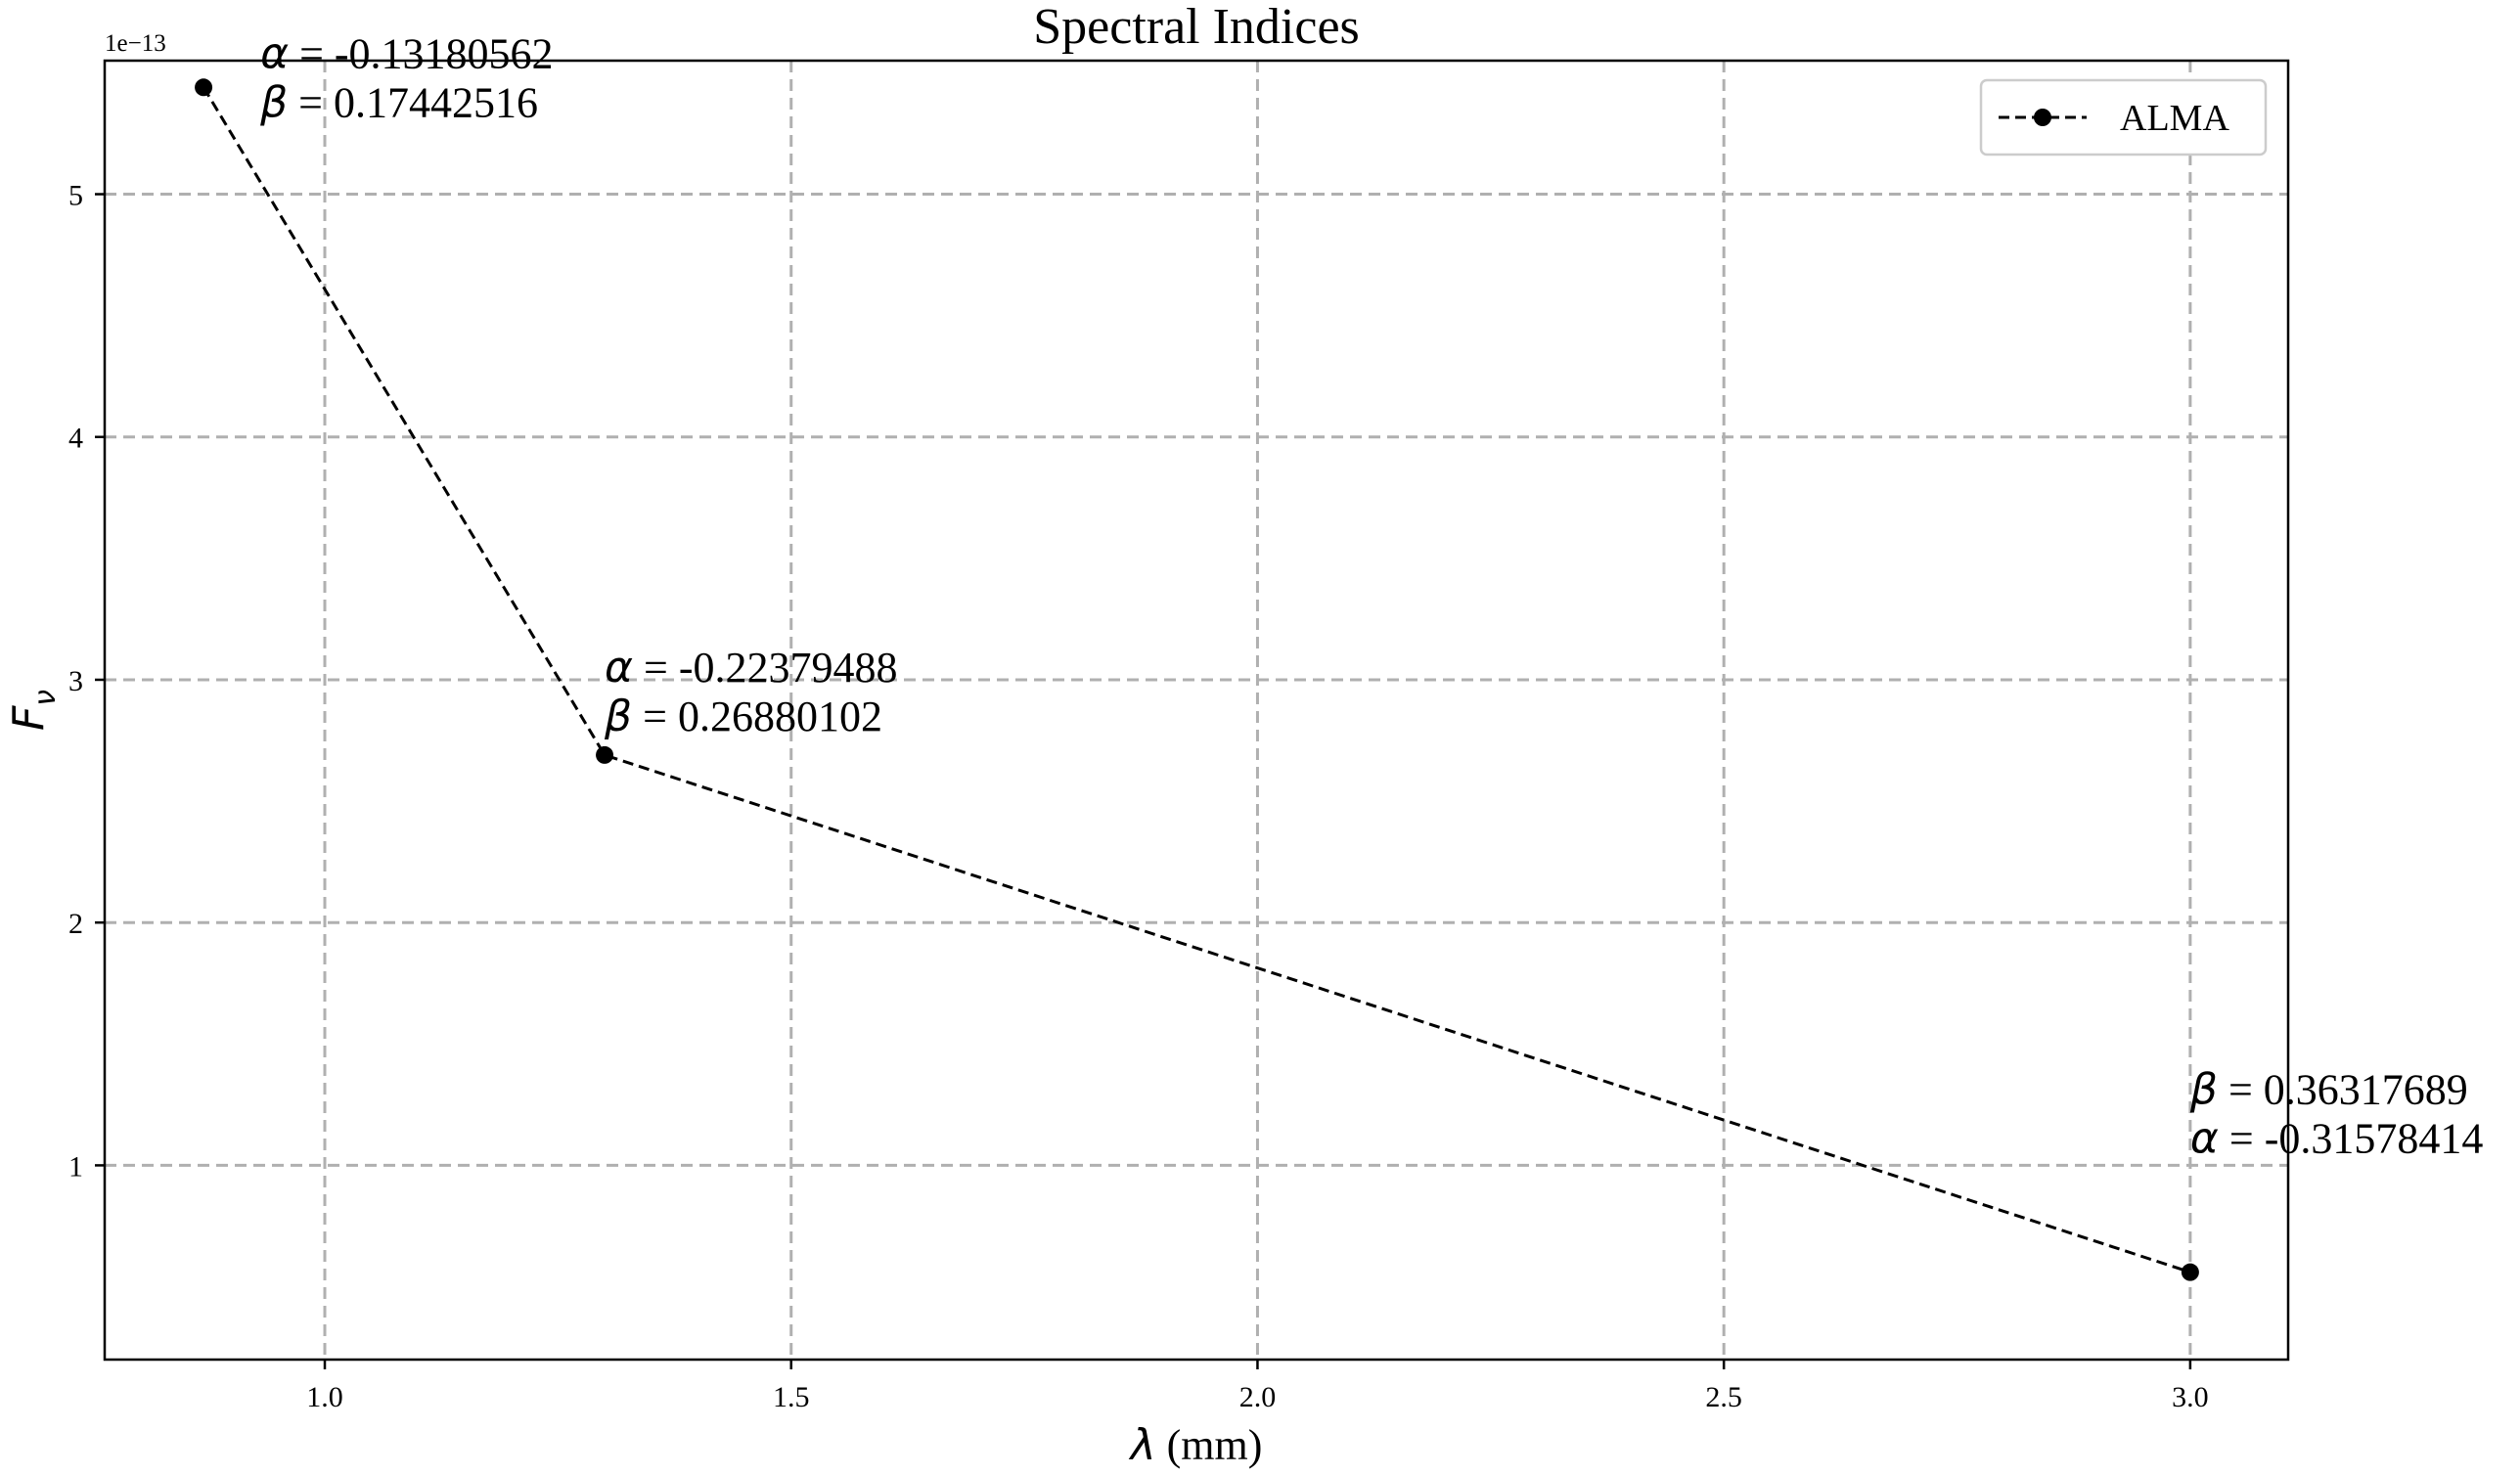  Describe the element at coordinates (2351, 1139) in the screenshot. I see `annotation-value: = -0.31578414` at that location.